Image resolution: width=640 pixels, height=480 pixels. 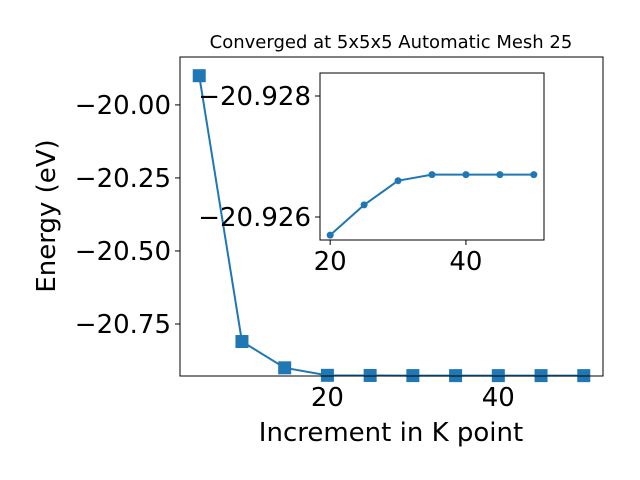 What do you see at coordinates (498, 398) in the screenshot?
I see `main-x-tick-label: 40` at bounding box center [498, 398].